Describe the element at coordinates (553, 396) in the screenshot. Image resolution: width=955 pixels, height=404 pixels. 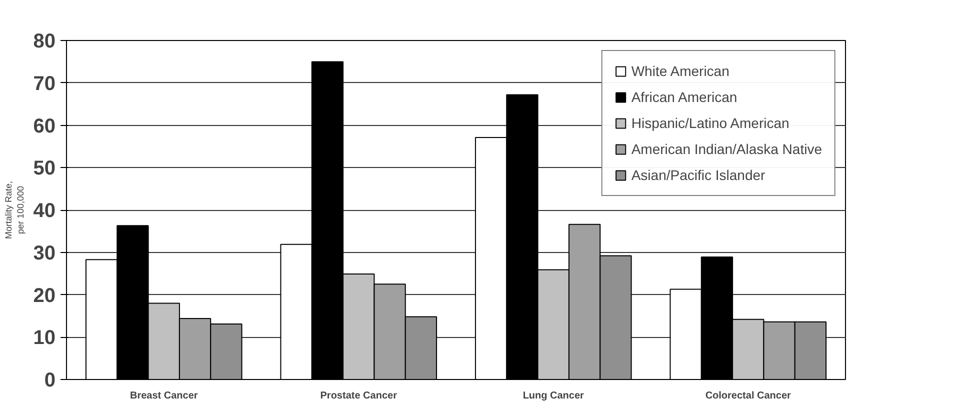
I see `x-tick-label: Lung Cancer` at that location.